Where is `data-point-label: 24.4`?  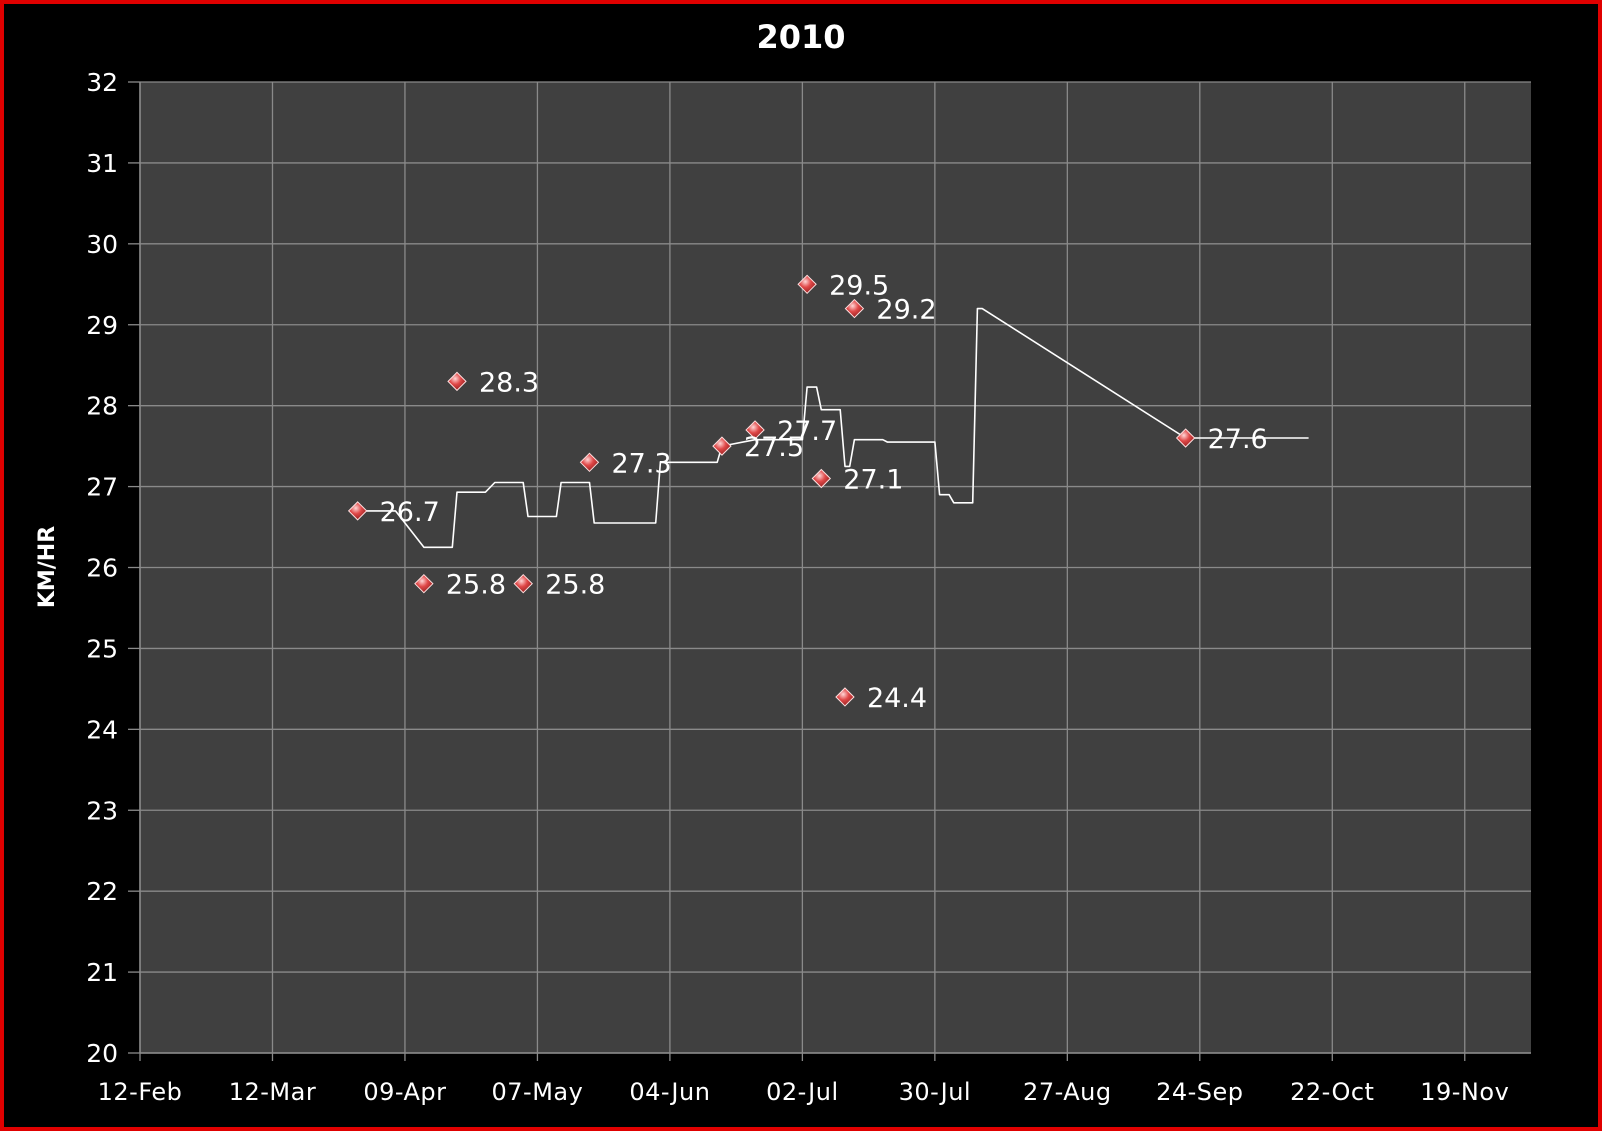
data-point-label: 24.4 is located at coordinates (897, 698).